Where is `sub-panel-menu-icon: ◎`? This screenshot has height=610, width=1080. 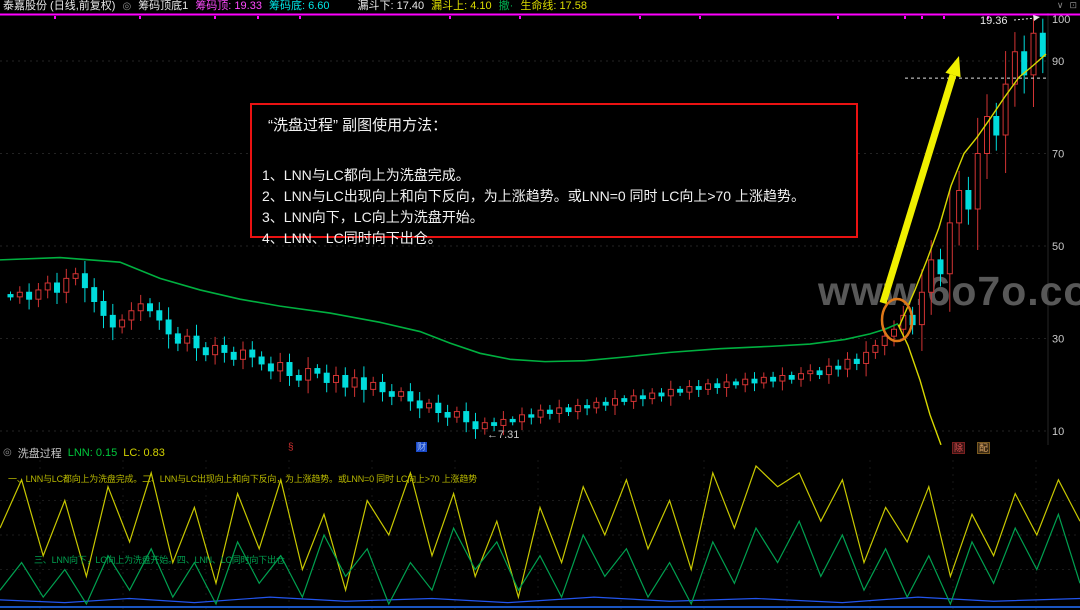
sub-panel-menu-icon: ◎ is located at coordinates (7, 452).